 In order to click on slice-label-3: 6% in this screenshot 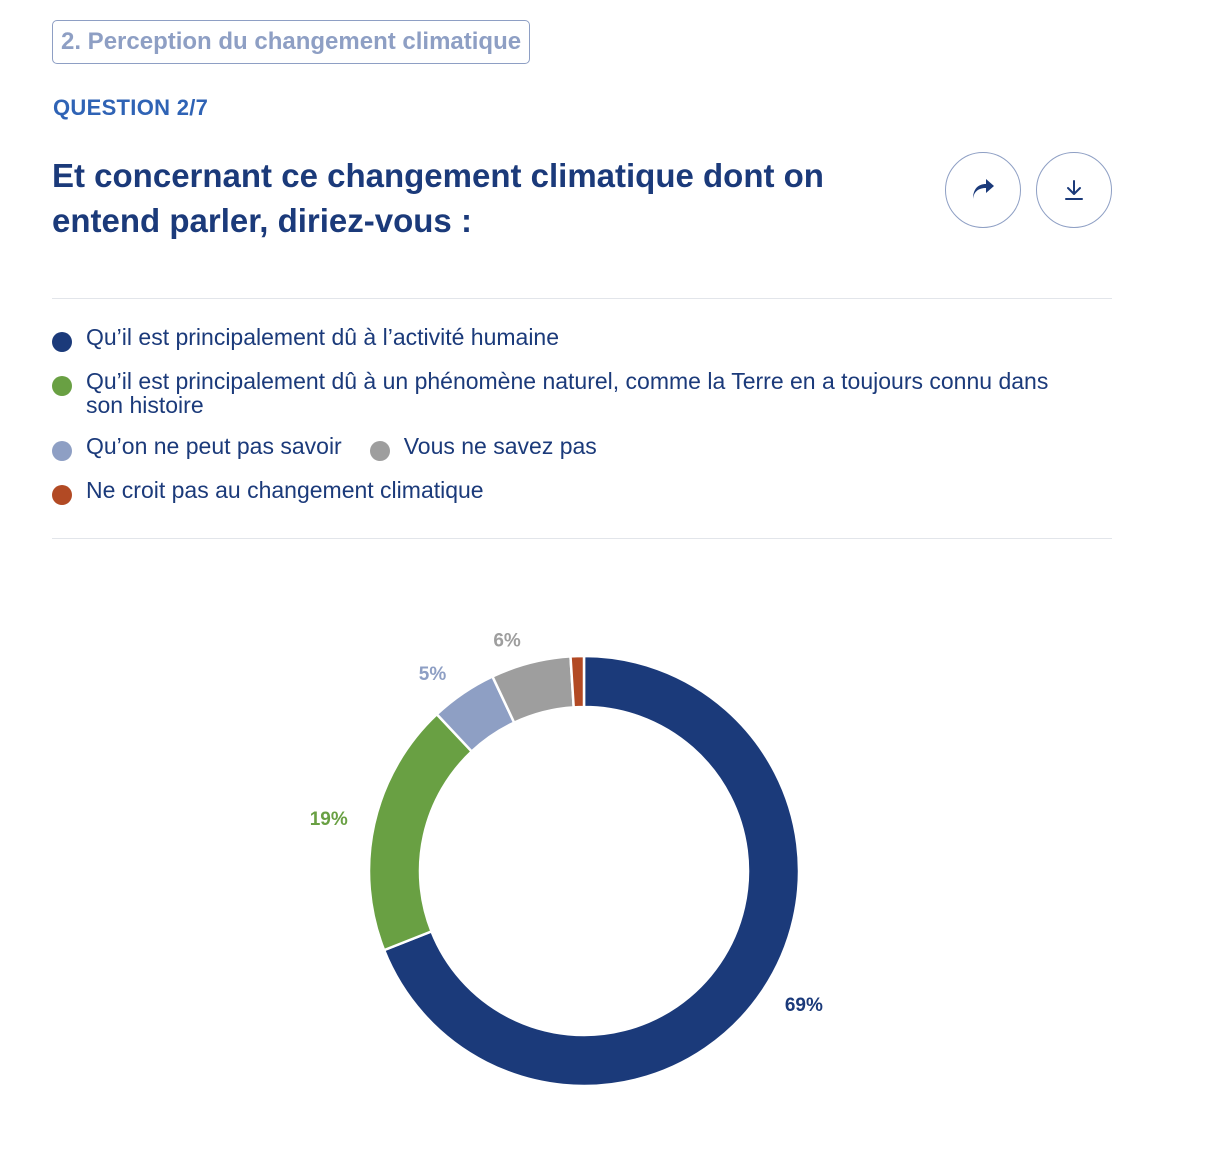, I will do `click(507, 640)`.